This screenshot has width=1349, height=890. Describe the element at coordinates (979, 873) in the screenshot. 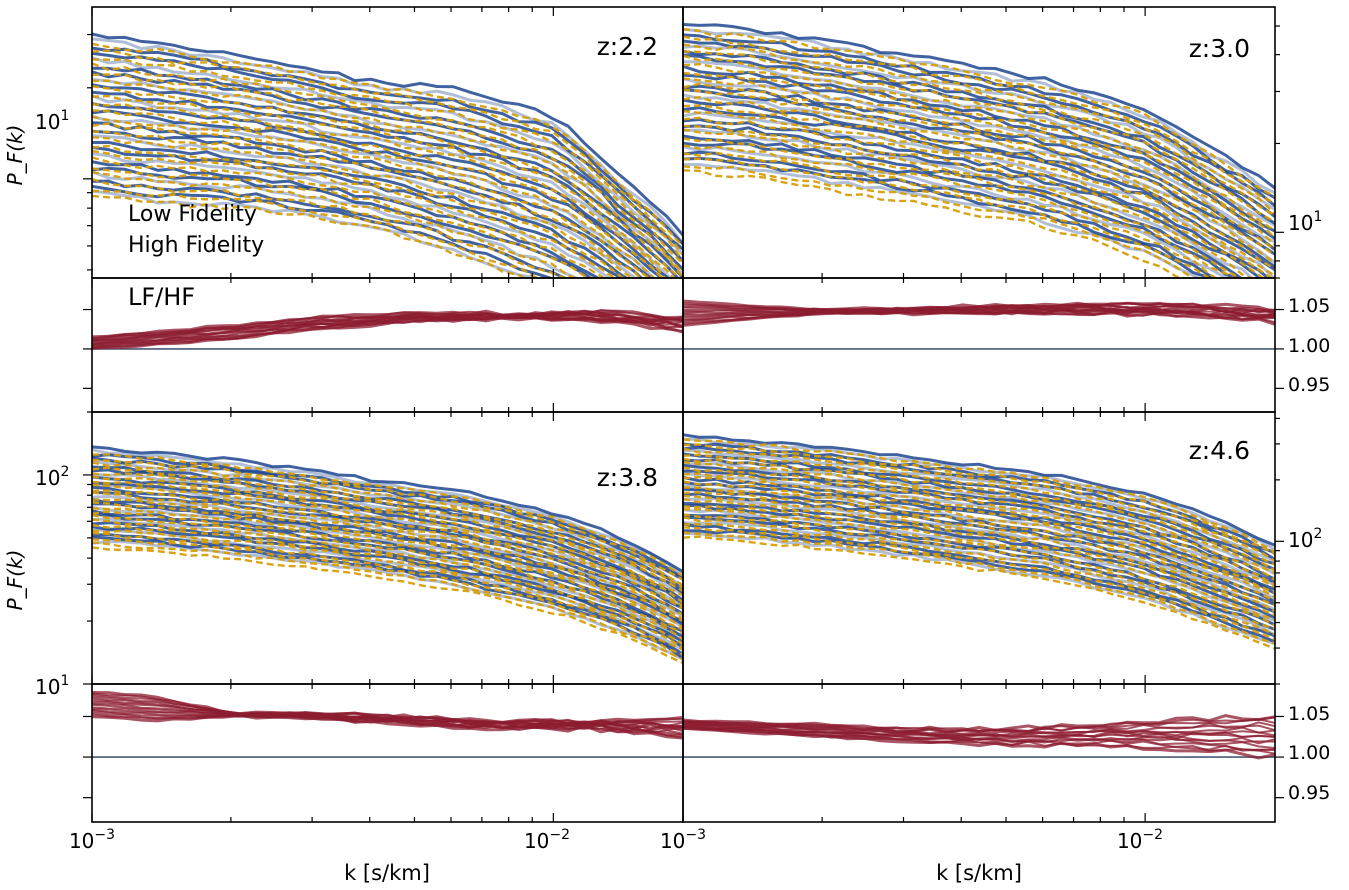

I see `xlabel-right: k [s/km]` at that location.